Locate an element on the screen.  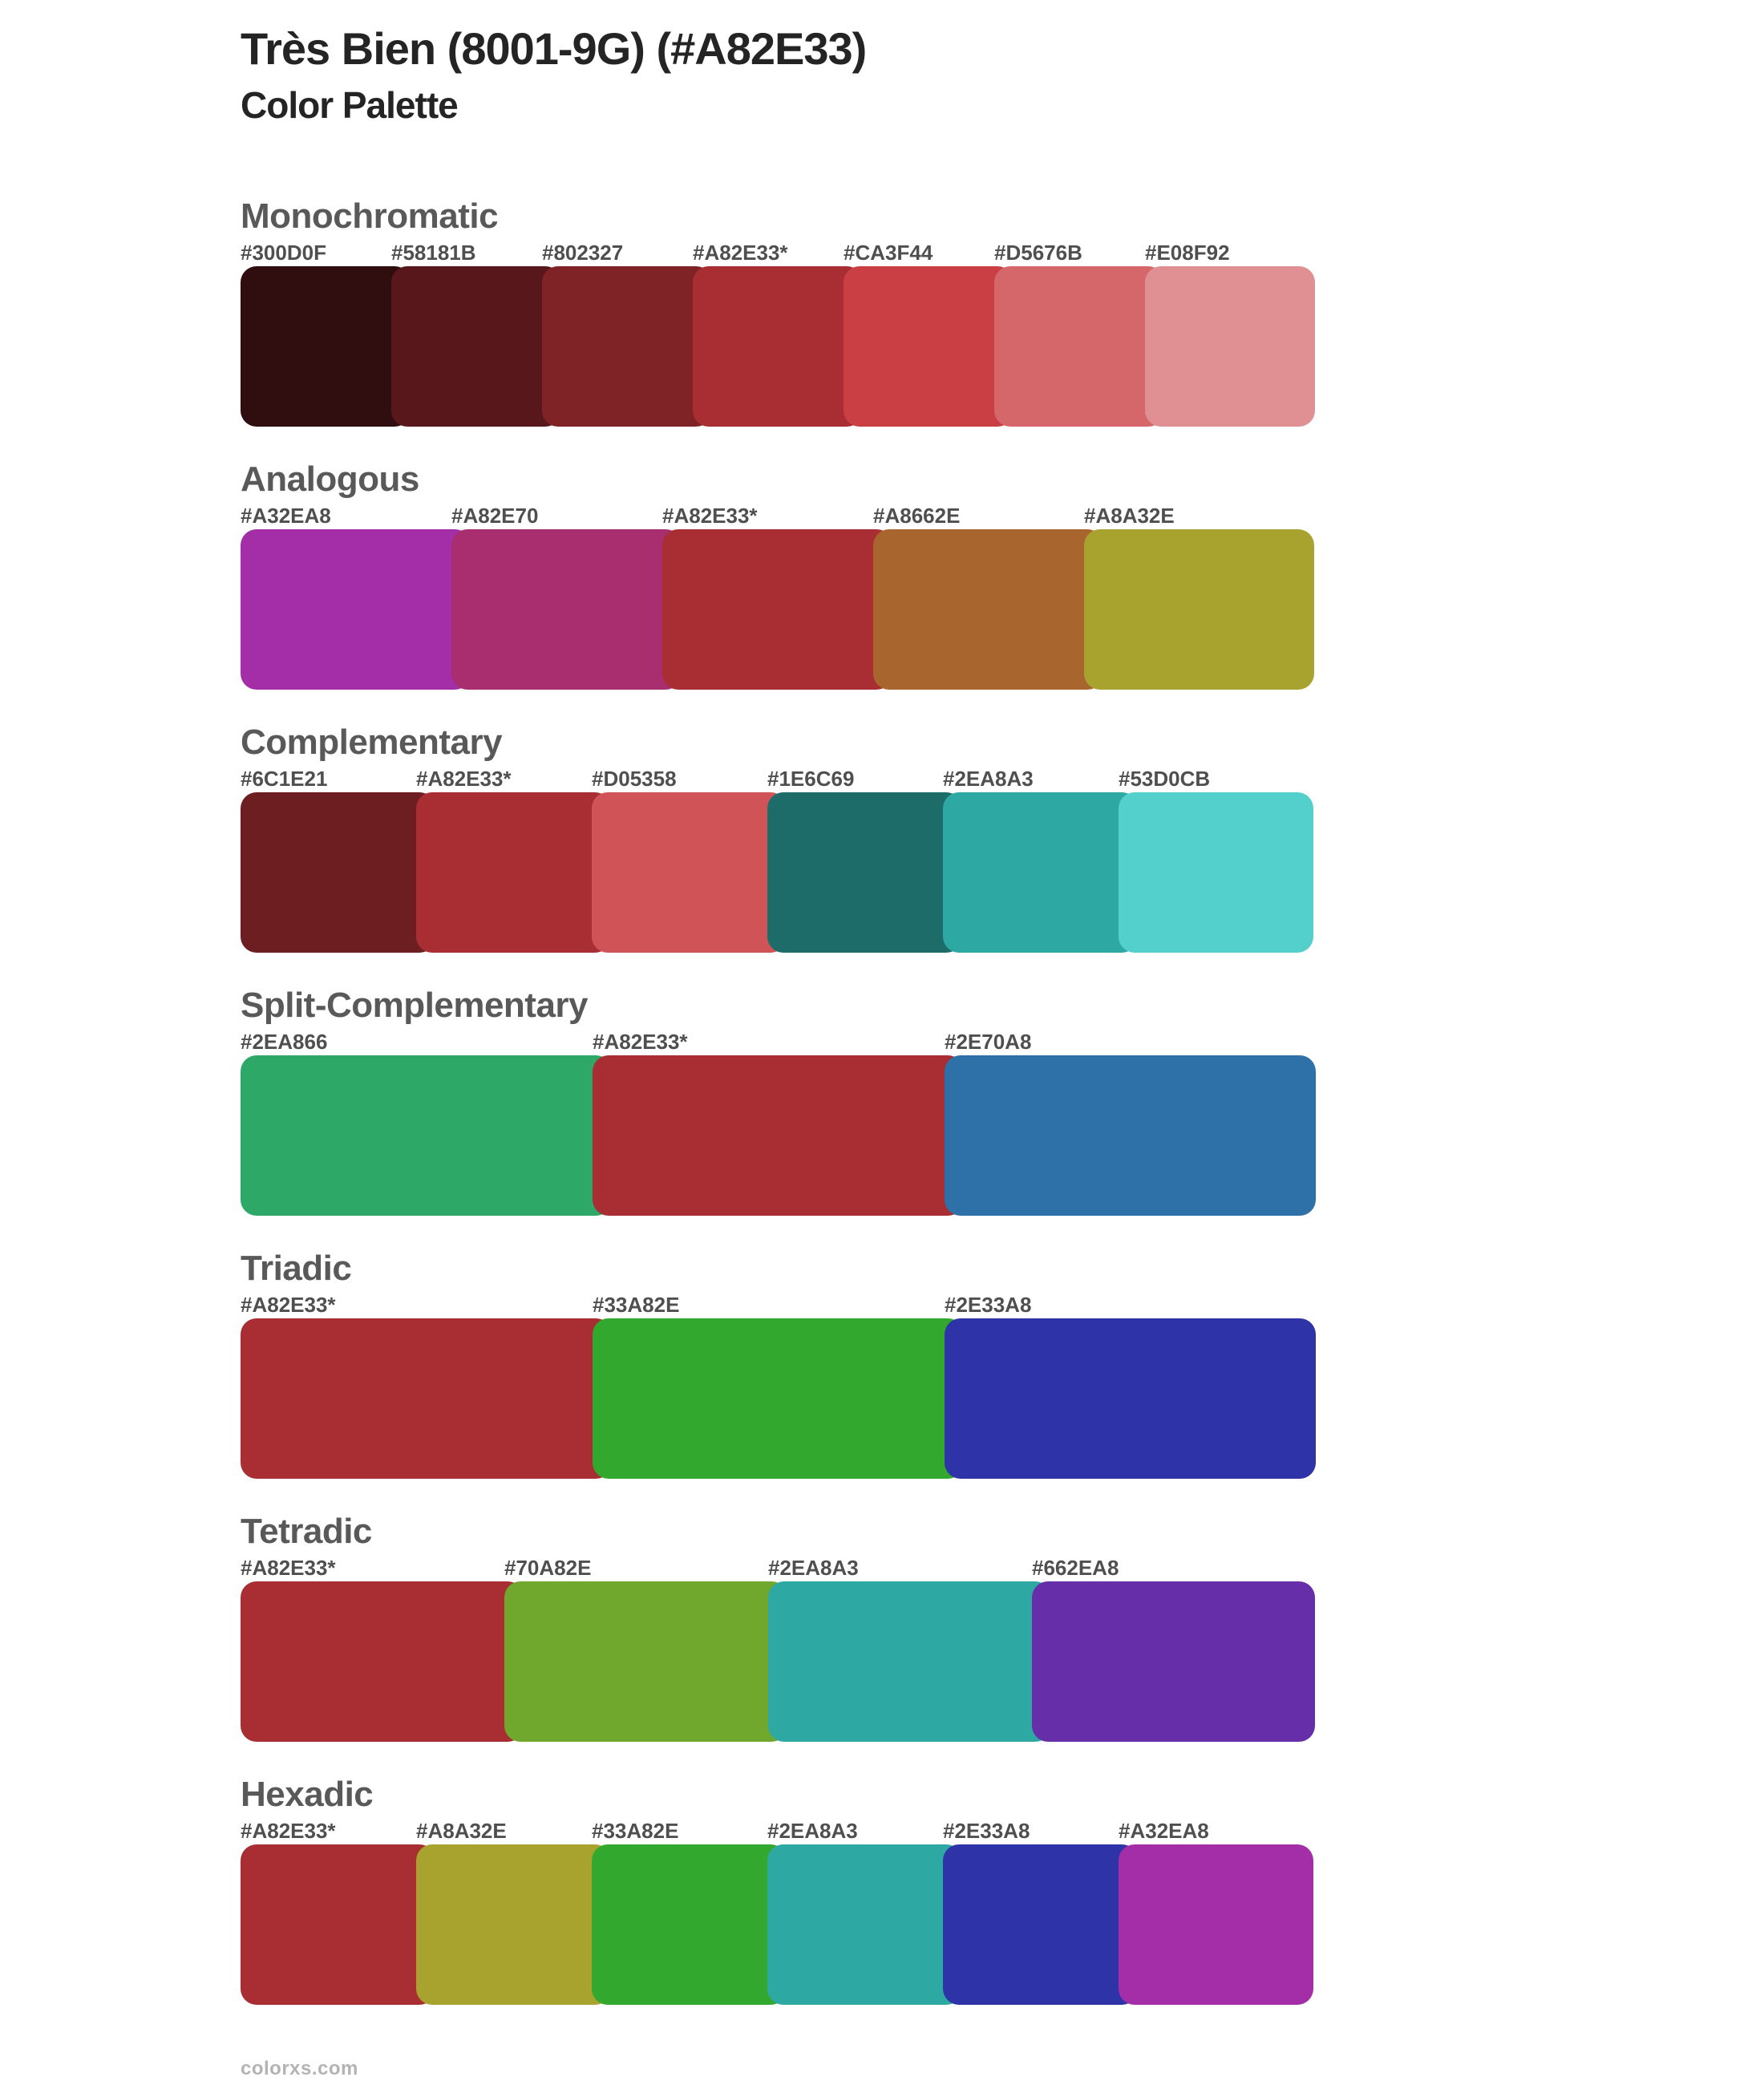
color-swatch: #2EA866 is located at coordinates (426, 1123).